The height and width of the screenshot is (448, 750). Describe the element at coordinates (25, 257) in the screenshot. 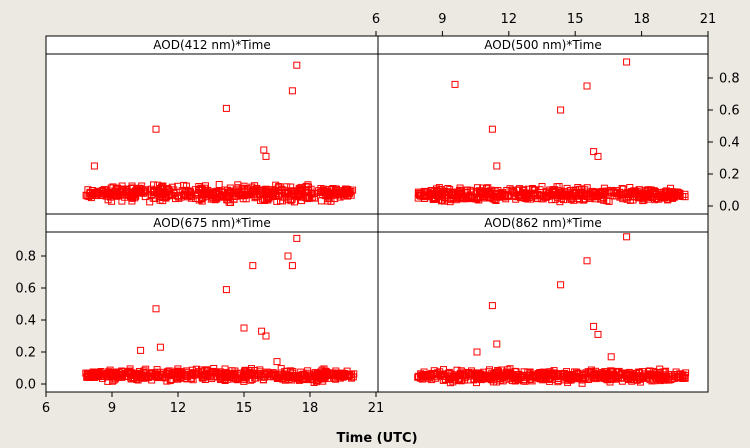

I see `y-tick-label-left: 0.8` at that location.